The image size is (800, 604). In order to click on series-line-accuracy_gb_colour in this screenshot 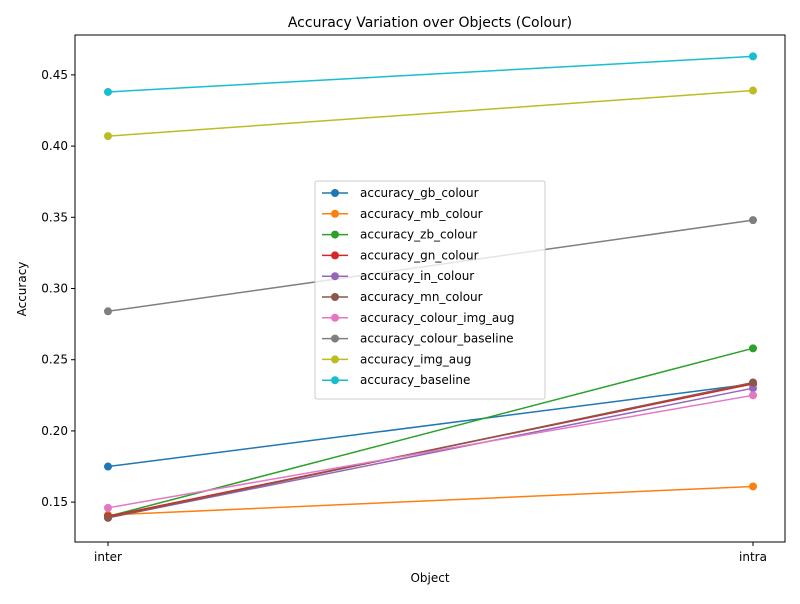, I will do `click(430, 425)`.